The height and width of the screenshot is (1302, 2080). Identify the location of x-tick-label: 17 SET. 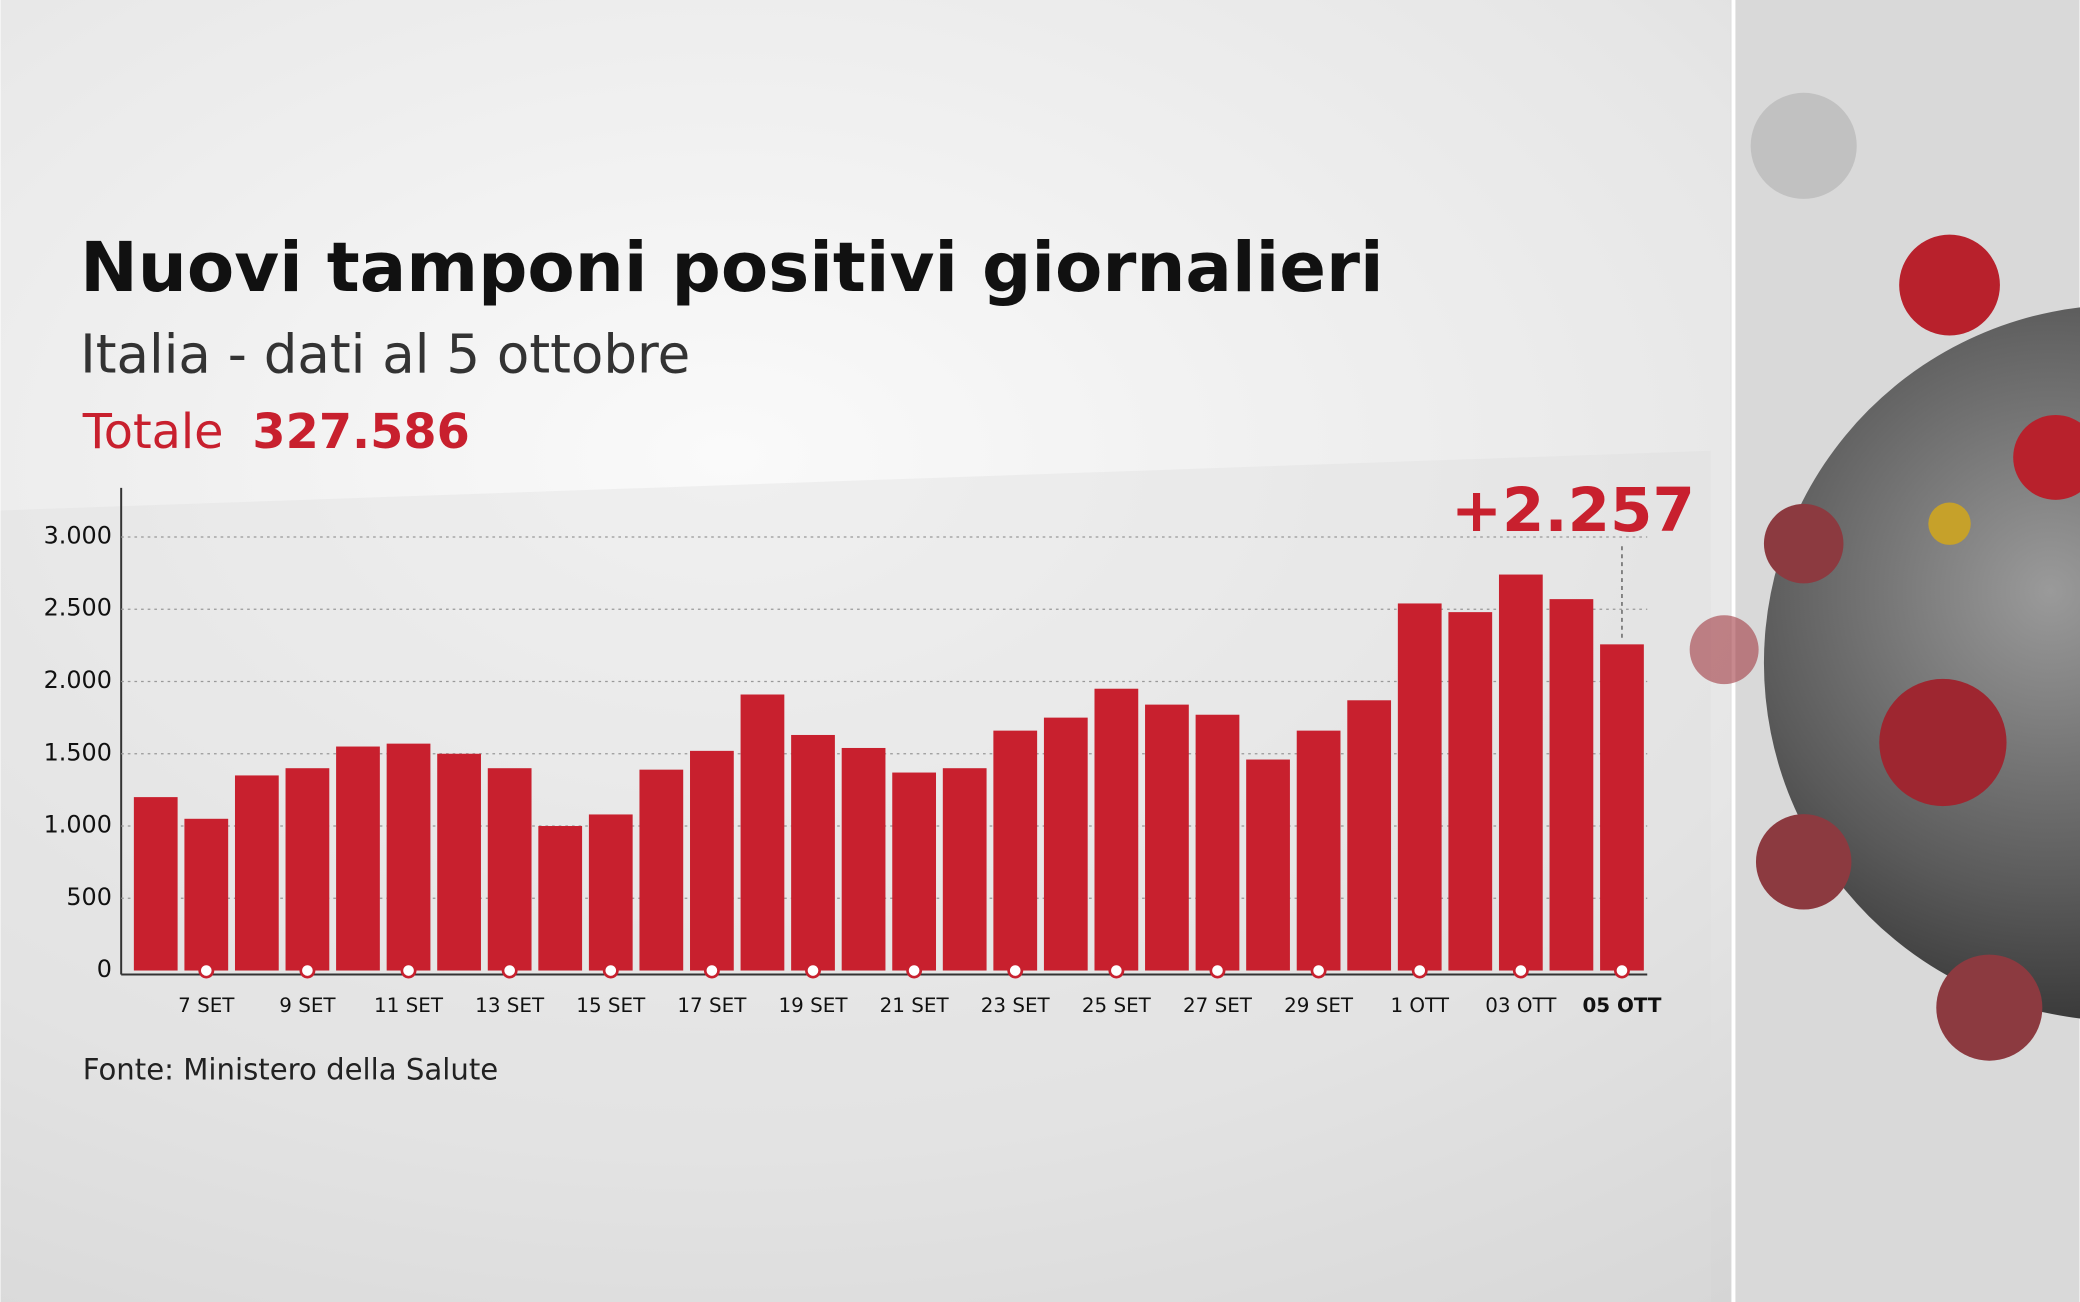
(712, 1005).